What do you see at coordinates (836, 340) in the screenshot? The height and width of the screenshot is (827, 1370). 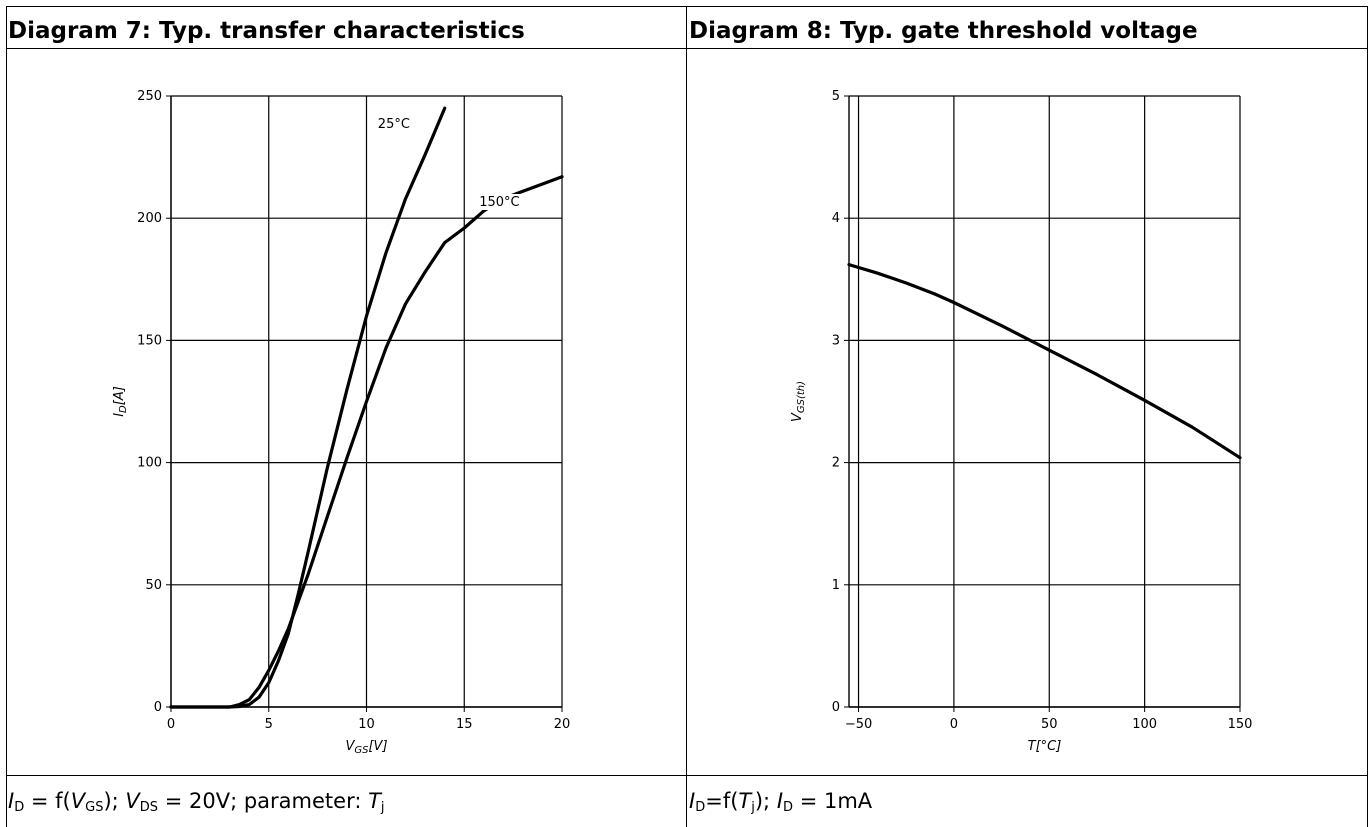 I see `y-tick-label: 3` at bounding box center [836, 340].